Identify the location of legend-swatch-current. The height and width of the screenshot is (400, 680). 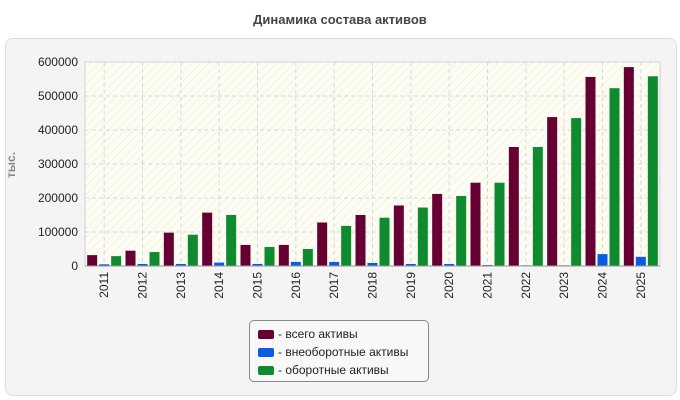
(266, 370).